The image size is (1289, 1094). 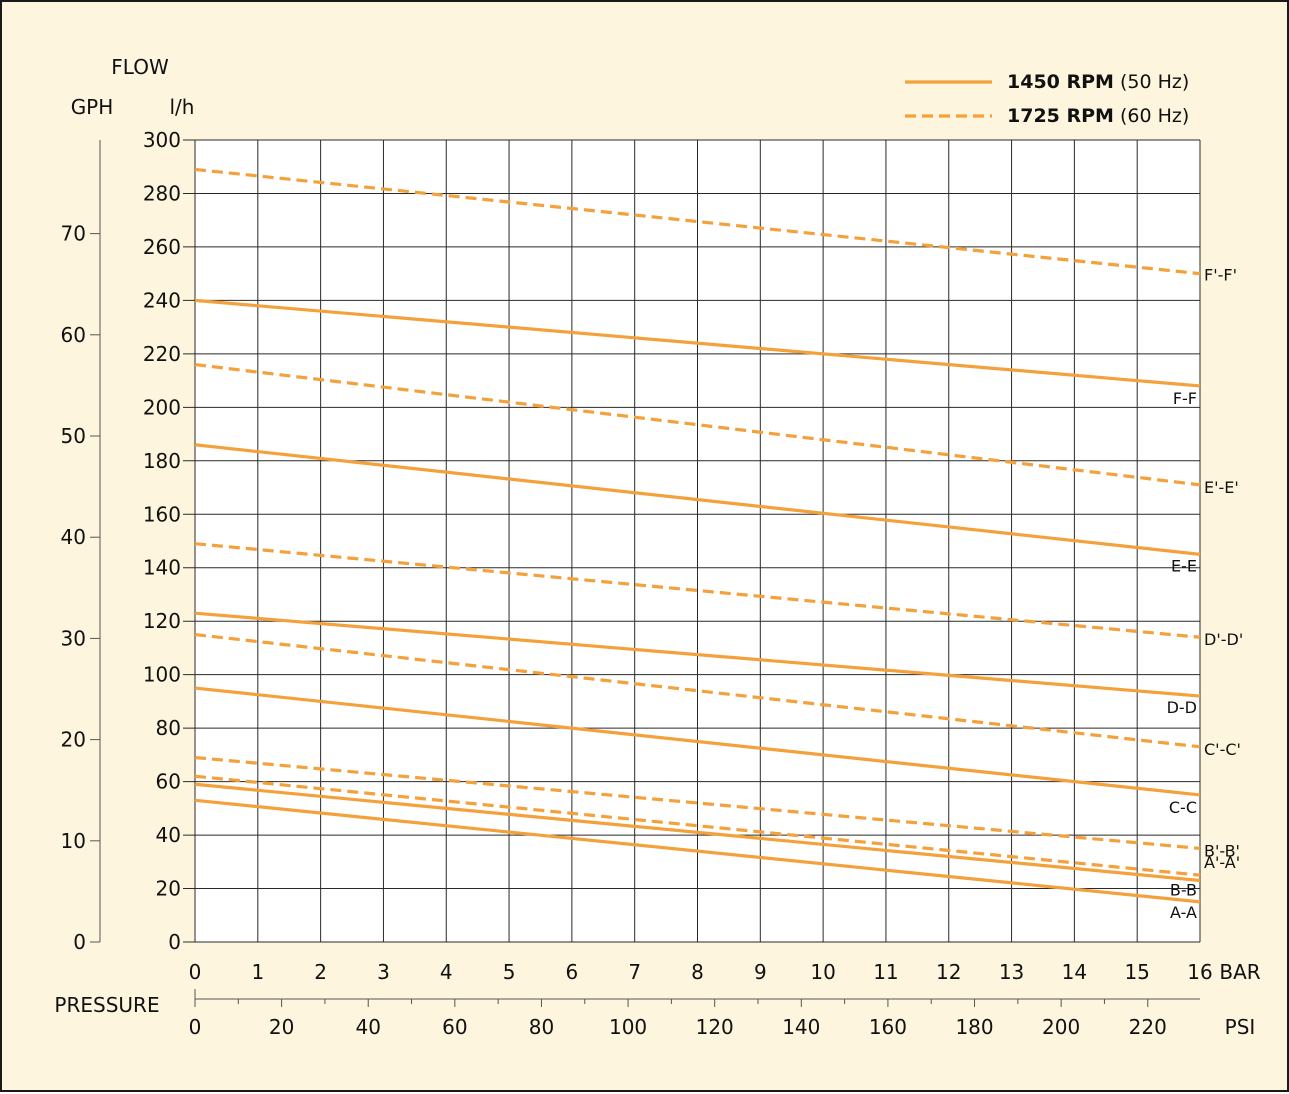 I want to click on x-tick-label-bar: 11, so click(x=885, y=972).